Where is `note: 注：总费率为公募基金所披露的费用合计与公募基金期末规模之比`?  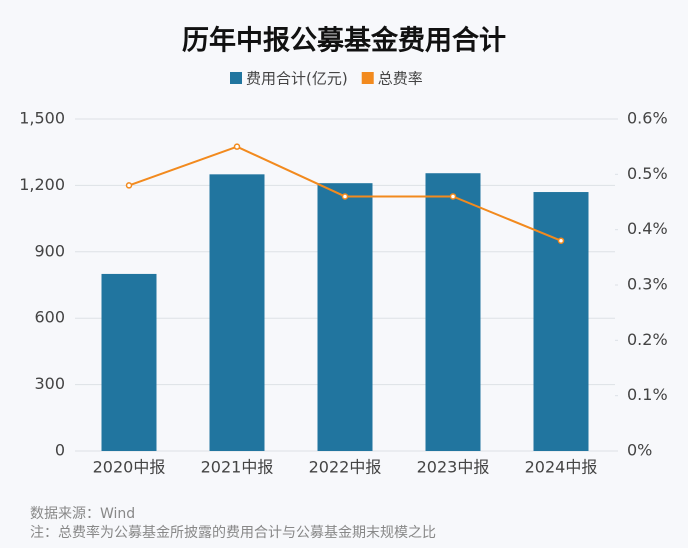 note: 注：总费率为公募基金所披露的费用合计与公募基金期末规模之比 is located at coordinates (233, 532).